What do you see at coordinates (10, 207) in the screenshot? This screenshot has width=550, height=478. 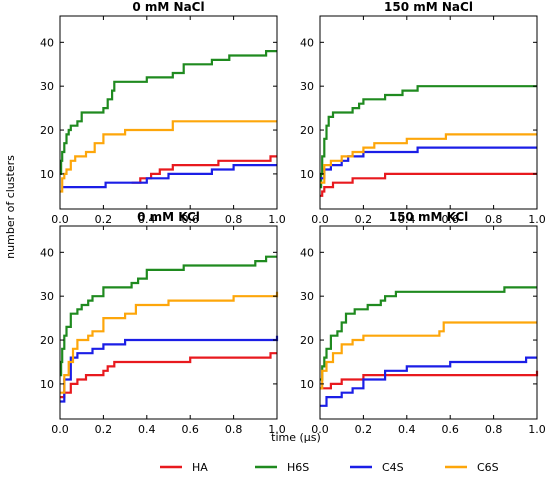 I see `y-axis-label: number of clusters` at bounding box center [10, 207].